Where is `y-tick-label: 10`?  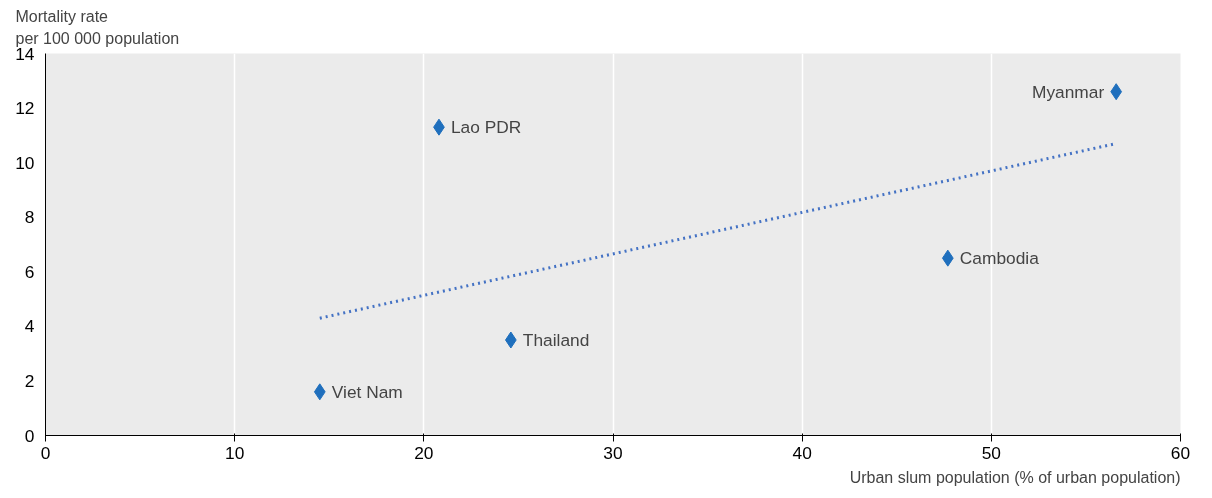
y-tick-label: 10 is located at coordinates (25, 162).